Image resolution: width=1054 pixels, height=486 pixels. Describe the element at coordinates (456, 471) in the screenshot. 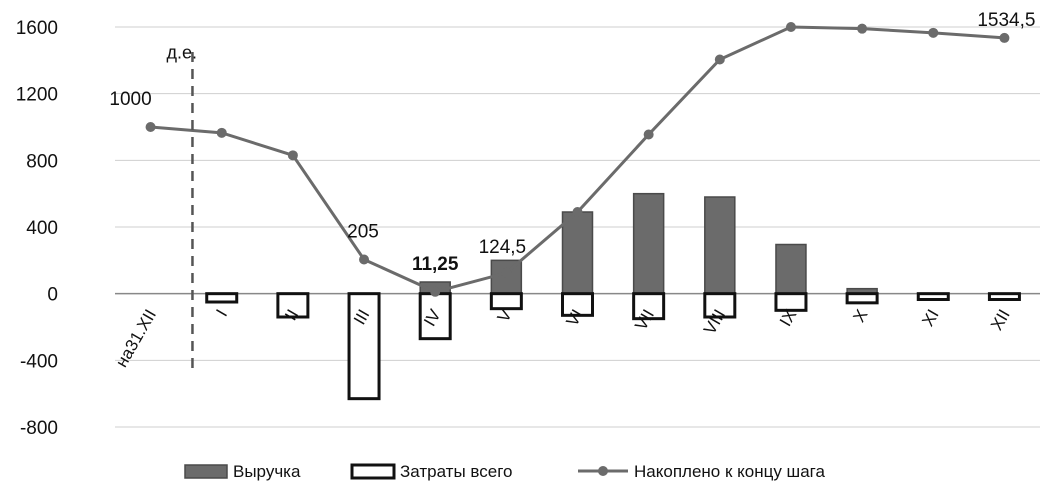

I see `legend-label: Затраты всего` at that location.